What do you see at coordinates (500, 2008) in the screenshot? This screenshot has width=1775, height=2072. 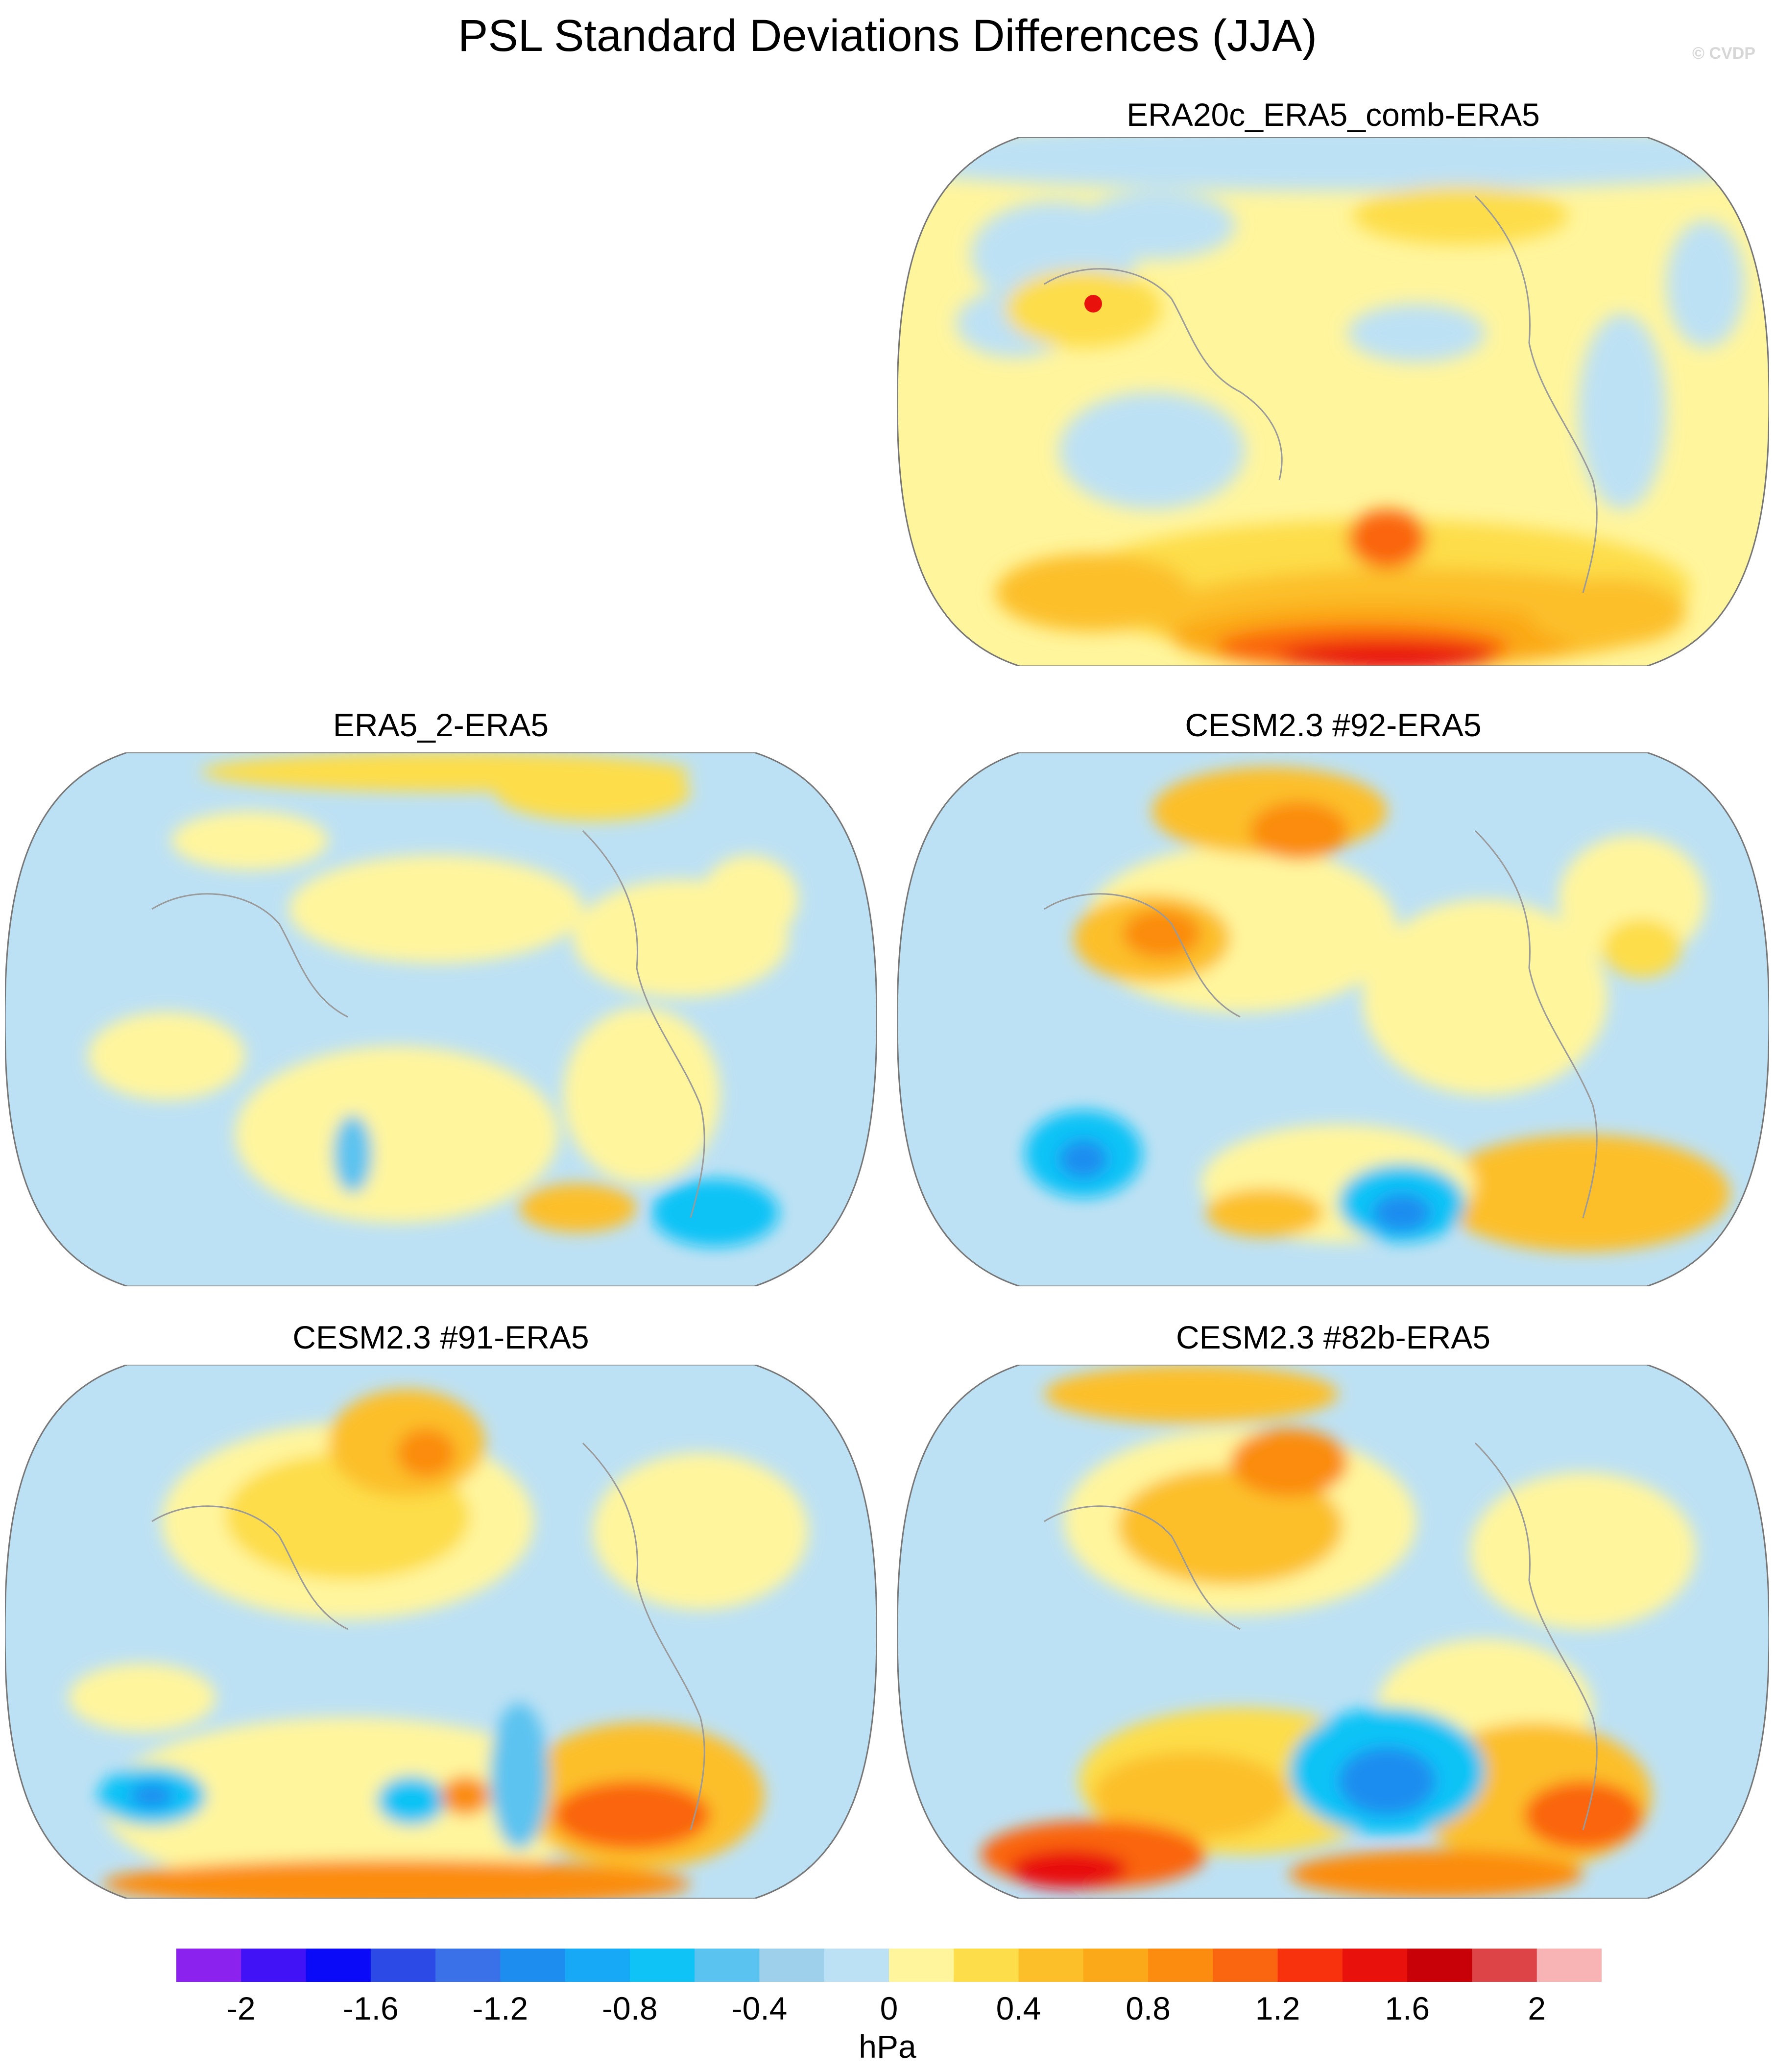 I see `colorbar-tick-label: -1.2` at bounding box center [500, 2008].